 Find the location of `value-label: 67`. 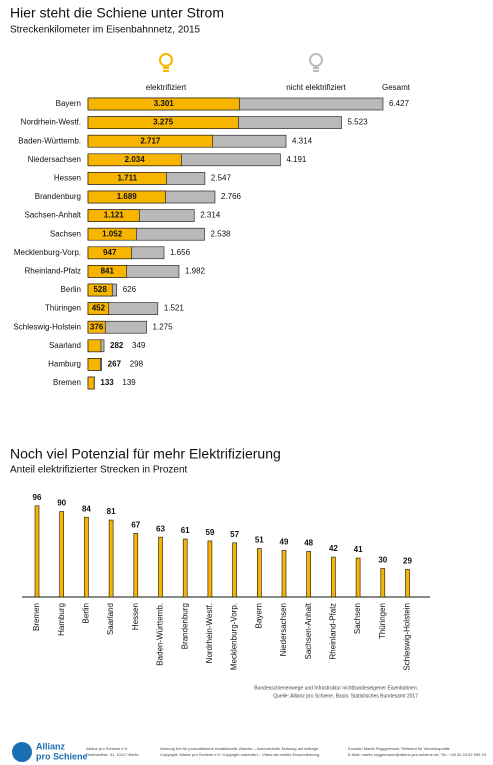

value-label: 67 is located at coordinates (135, 524).